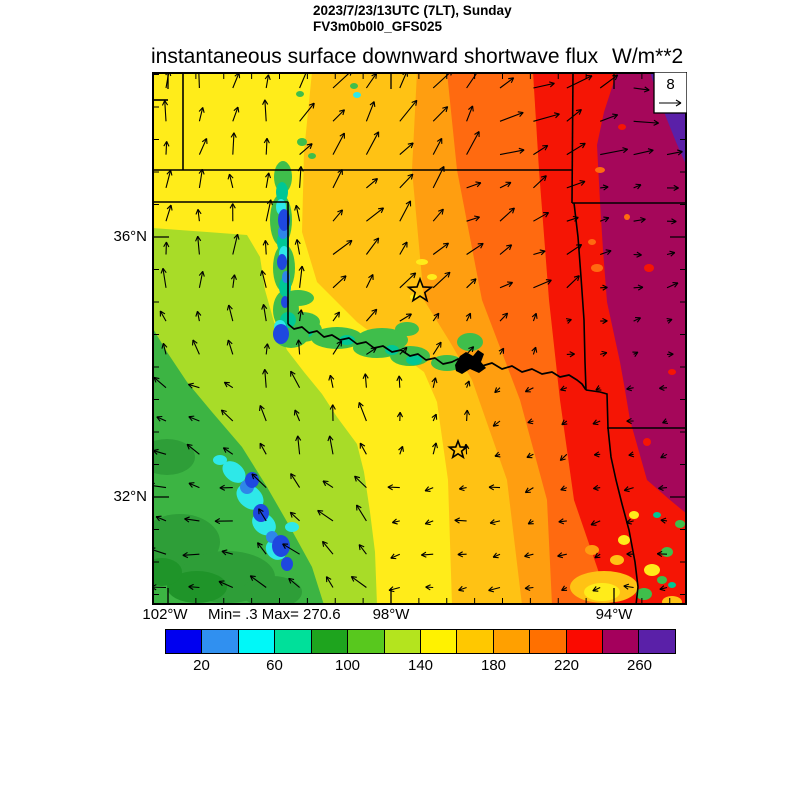 This screenshot has height=800, width=800. Describe the element at coordinates (391, 614) in the screenshot. I see `lon-label-98w: 98°W` at that location.